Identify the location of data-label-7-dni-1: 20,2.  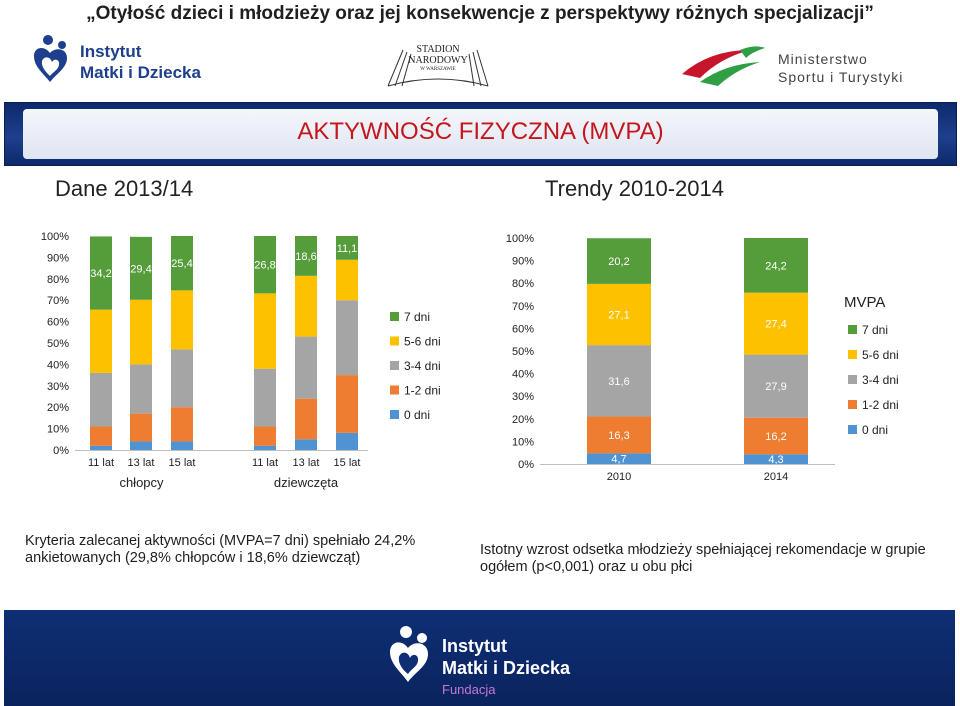
(618, 262).